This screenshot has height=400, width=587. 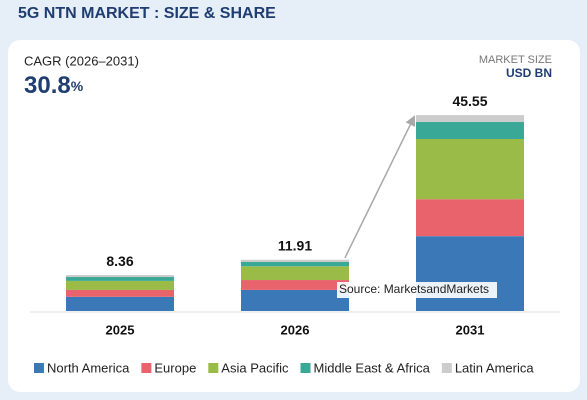 I want to click on legend-label: Latin America, so click(x=495, y=367).